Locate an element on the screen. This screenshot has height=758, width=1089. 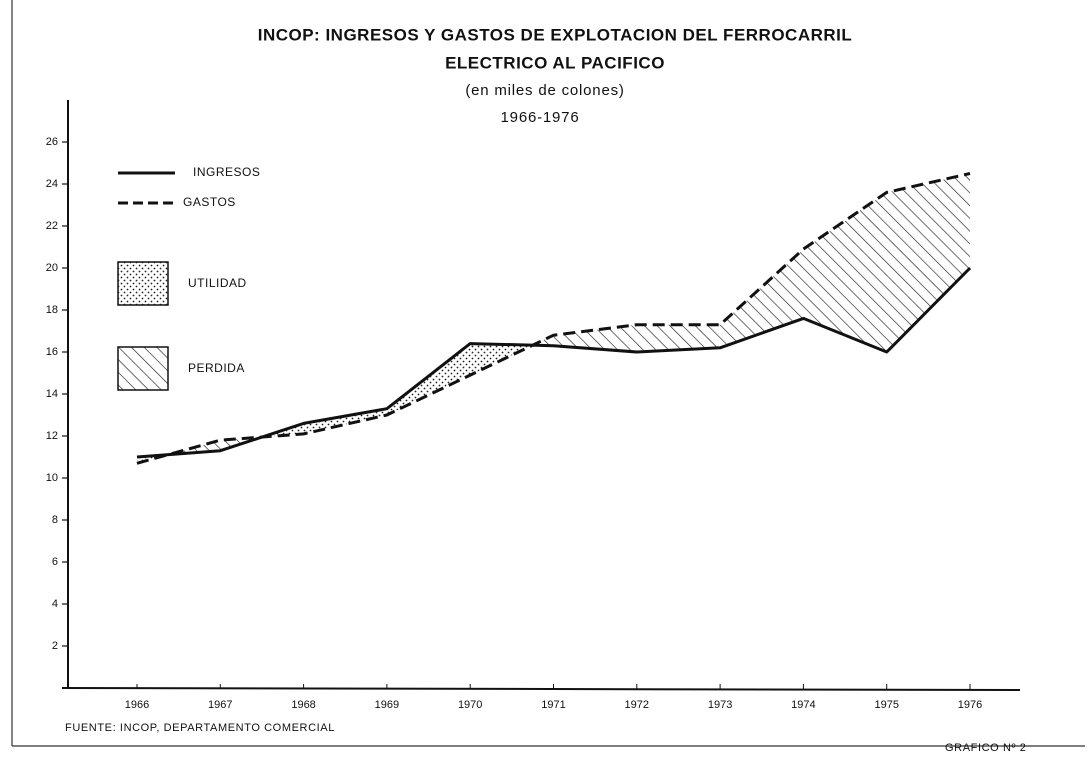
subtitle: 1966-1976 is located at coordinates (540, 117).